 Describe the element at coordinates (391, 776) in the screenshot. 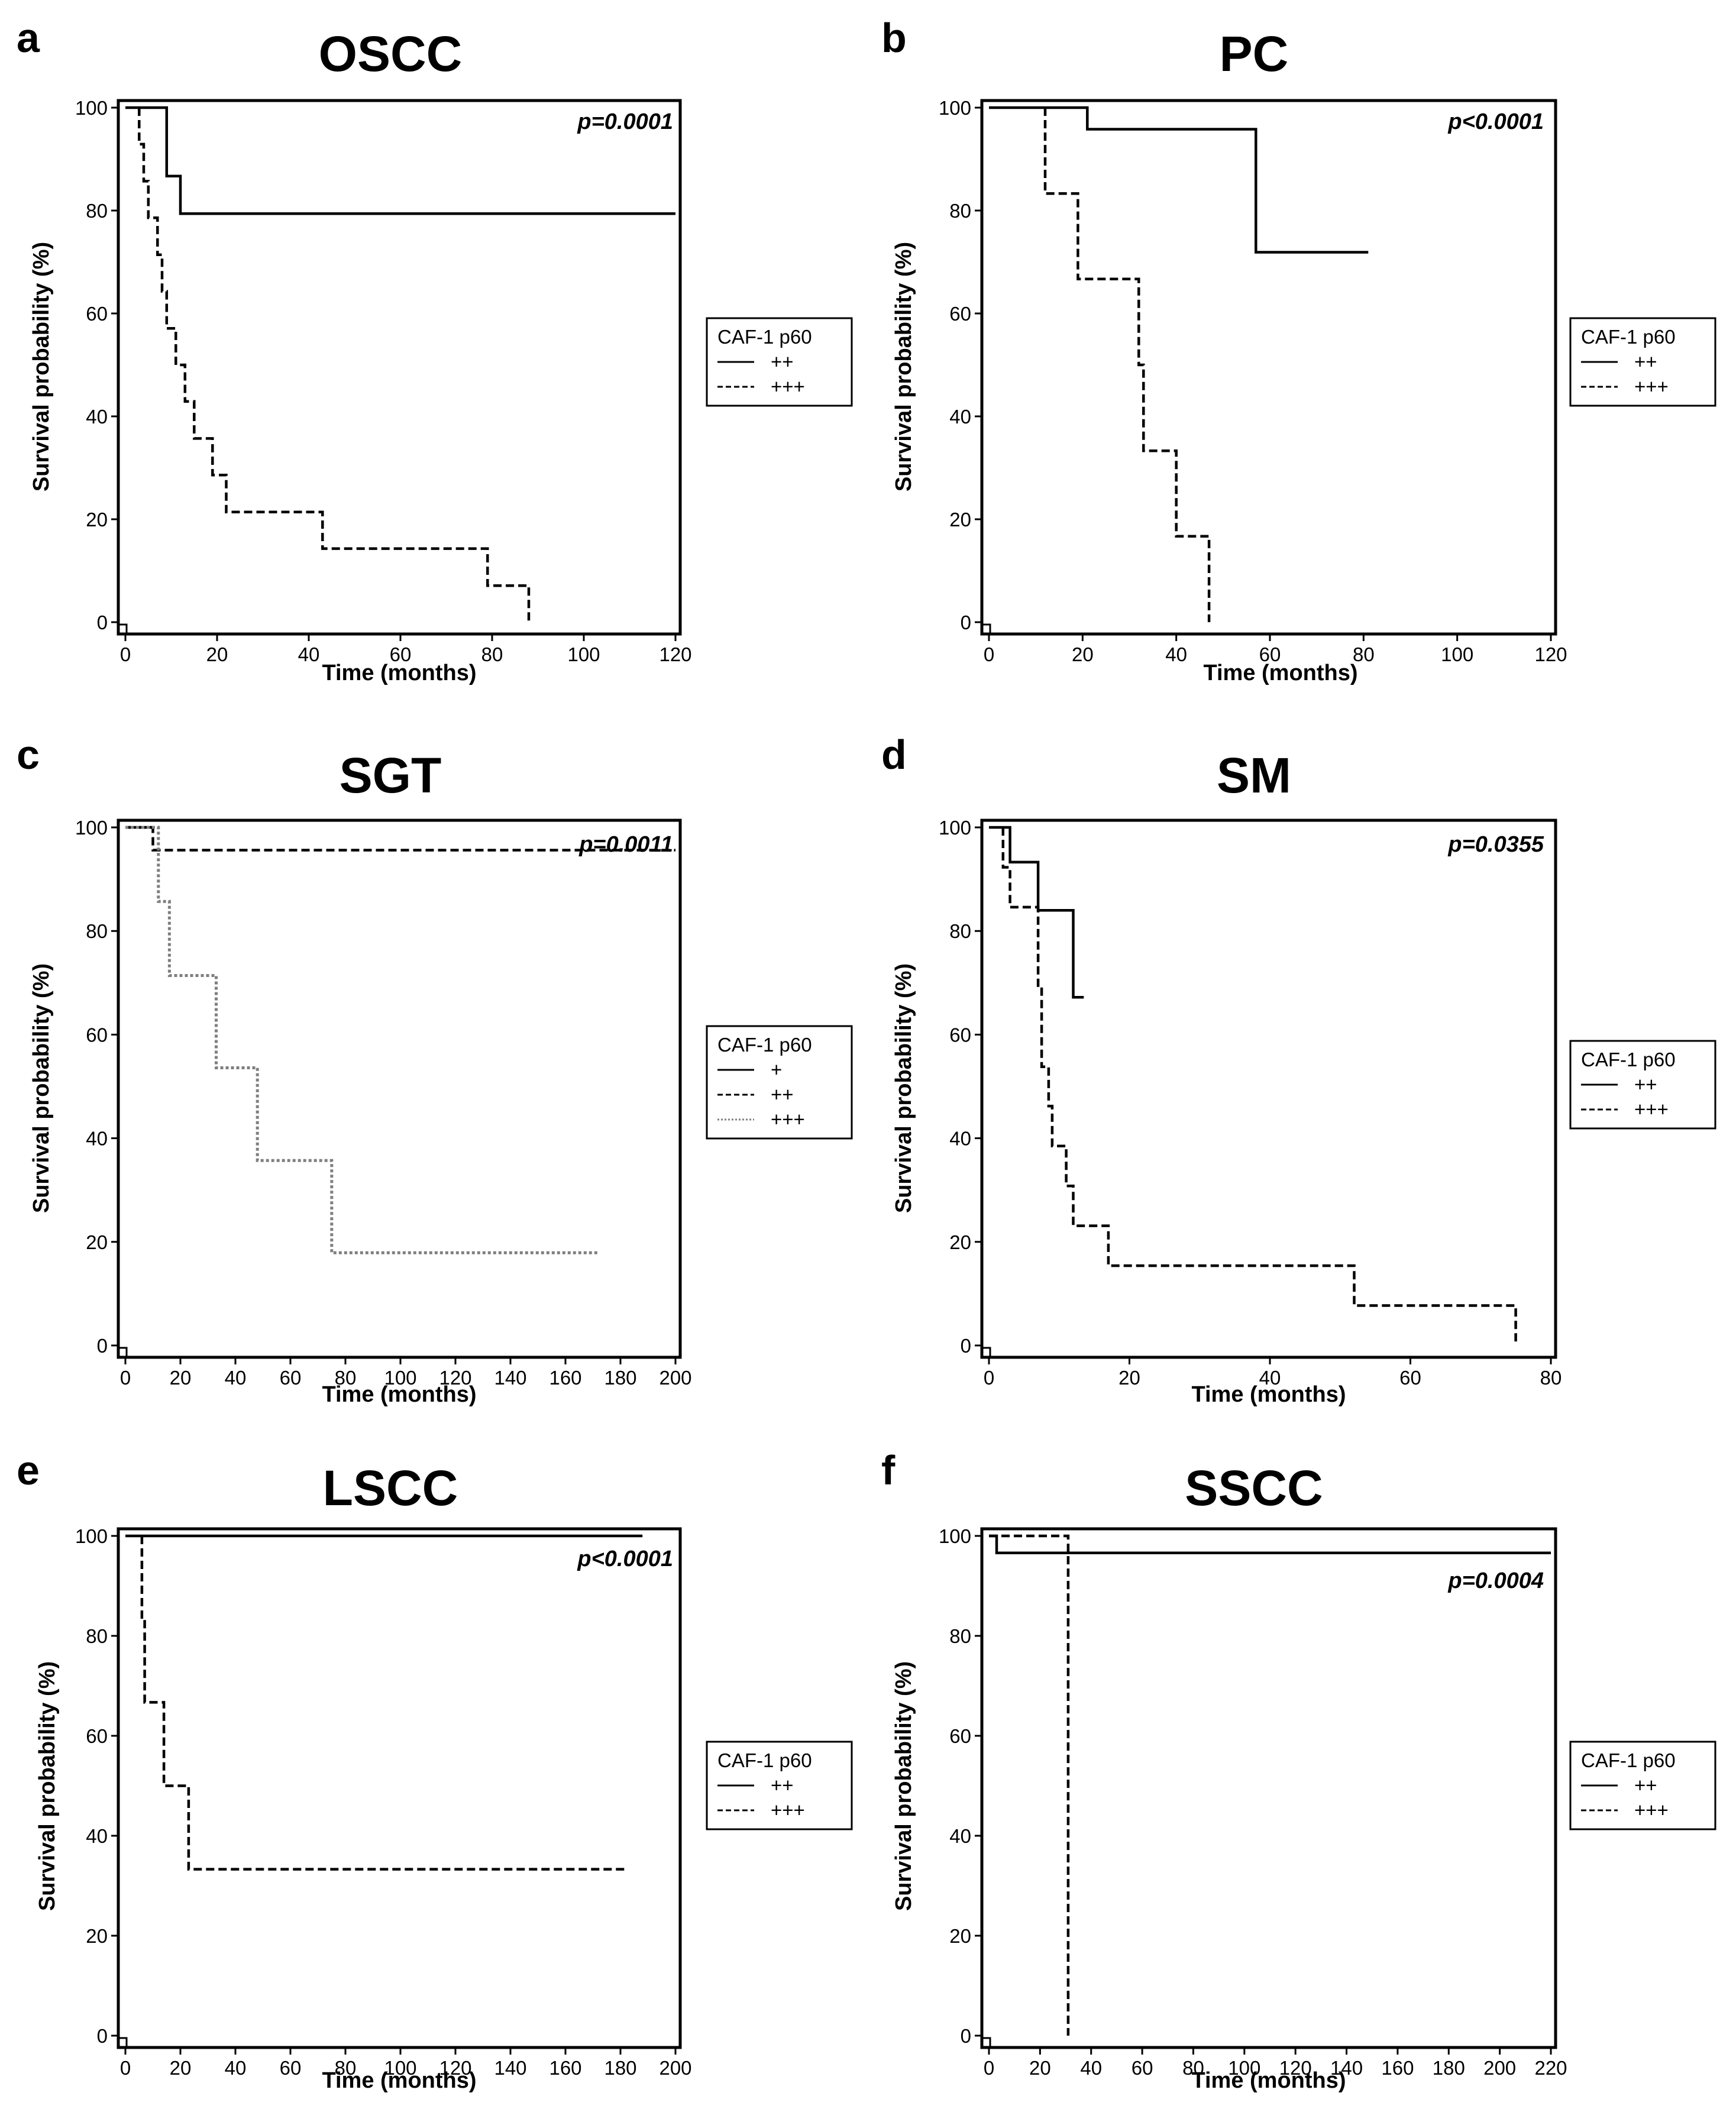

I see `chart-title: SGT` at that location.